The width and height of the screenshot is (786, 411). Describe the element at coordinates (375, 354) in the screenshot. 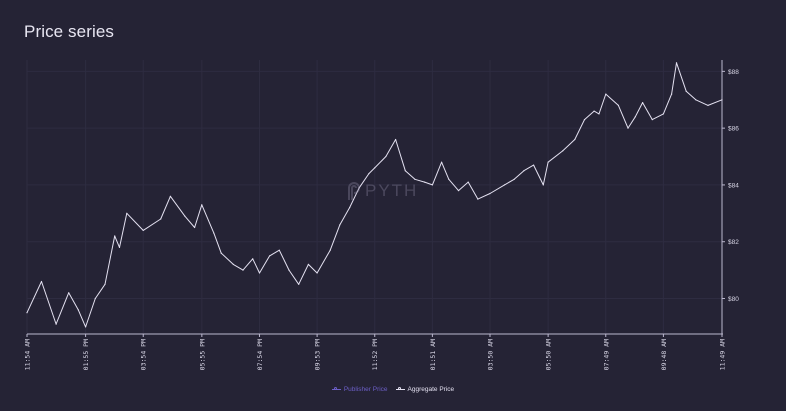

I see `x-tick-label: 11:52 PM` at that location.